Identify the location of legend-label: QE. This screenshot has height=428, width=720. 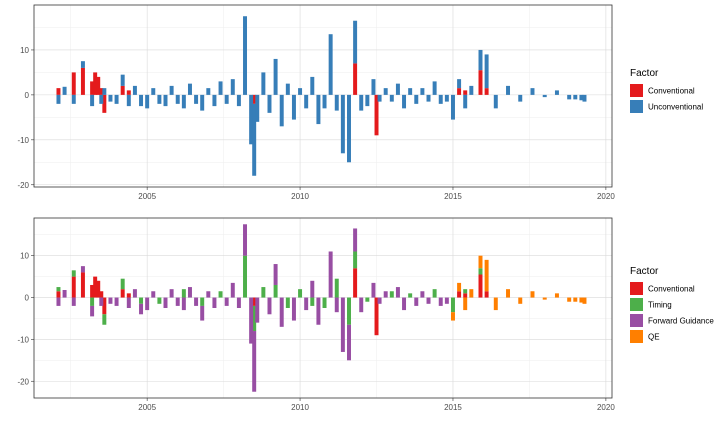
(654, 337).